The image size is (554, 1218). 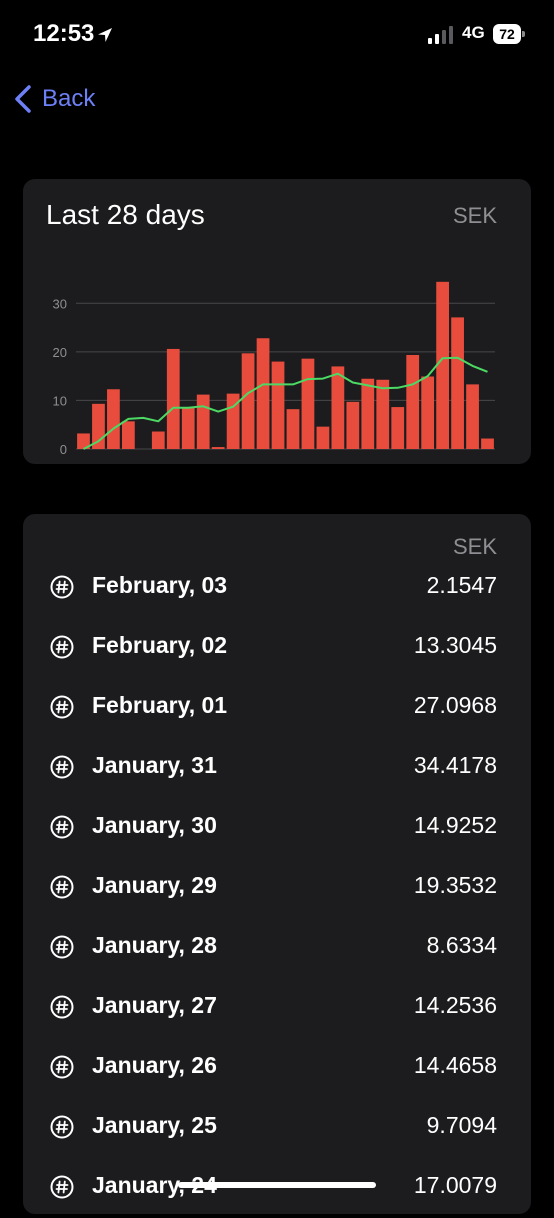 I want to click on back-label: Back, so click(x=69, y=98).